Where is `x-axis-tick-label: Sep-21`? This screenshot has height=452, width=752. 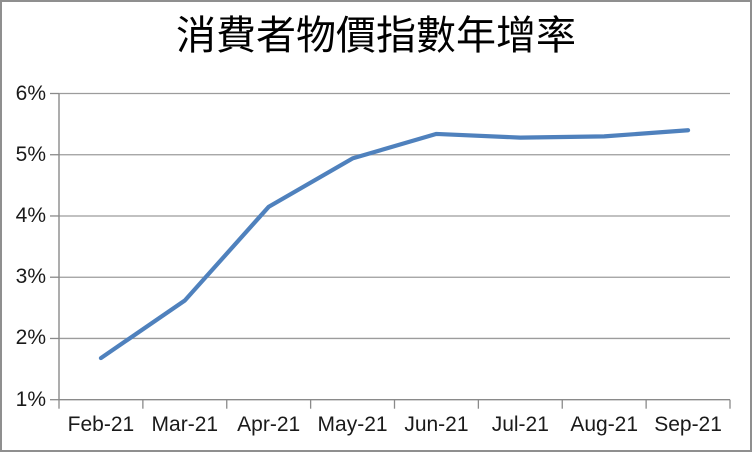 x-axis-tick-label: Sep-21 is located at coordinates (688, 424).